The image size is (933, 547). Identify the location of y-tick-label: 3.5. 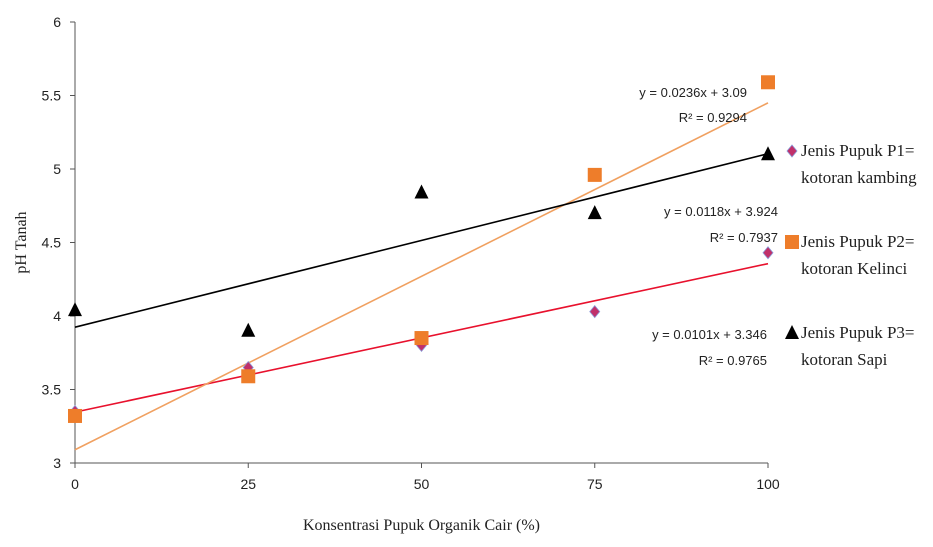
(52, 390).